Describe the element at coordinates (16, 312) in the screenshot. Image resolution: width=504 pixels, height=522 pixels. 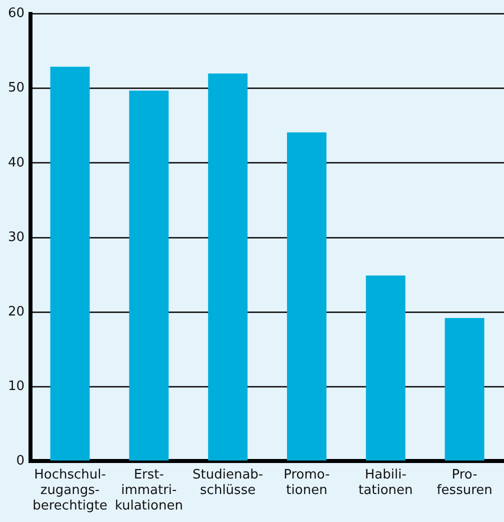
I see `y-tick-label: 20` at that location.